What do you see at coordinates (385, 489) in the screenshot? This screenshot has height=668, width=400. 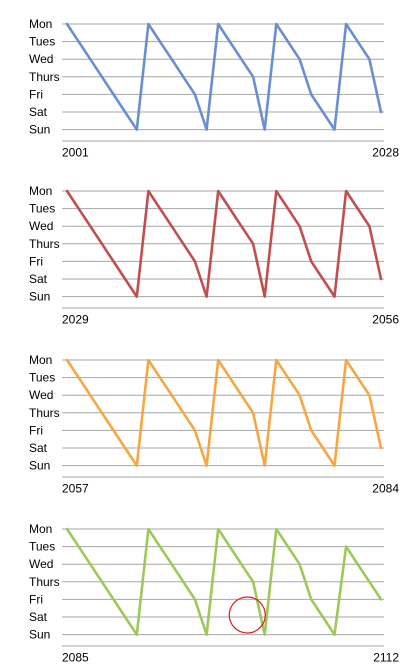 I see `x-tick-label: 2084` at bounding box center [385, 489].